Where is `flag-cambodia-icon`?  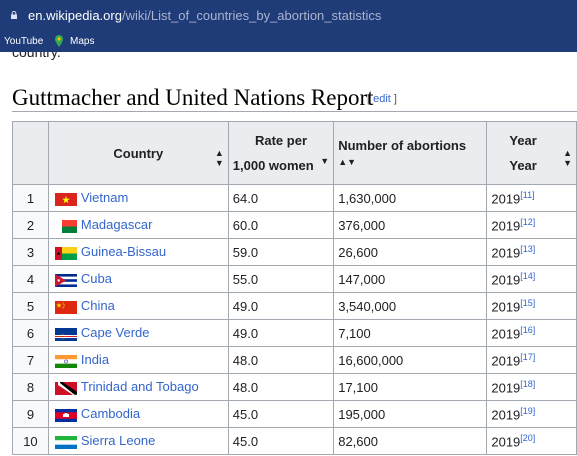 flag-cambodia-icon is located at coordinates (65, 415).